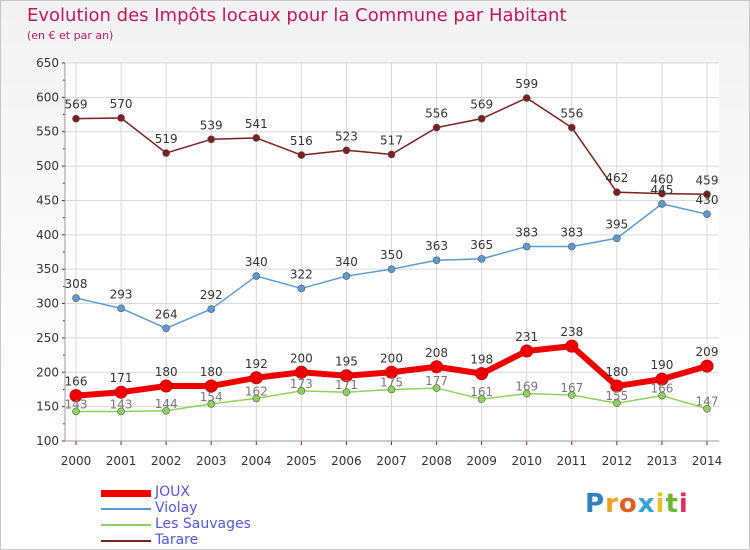 The width and height of the screenshot is (750, 550). I want to click on data-label: 161, so click(481, 392).